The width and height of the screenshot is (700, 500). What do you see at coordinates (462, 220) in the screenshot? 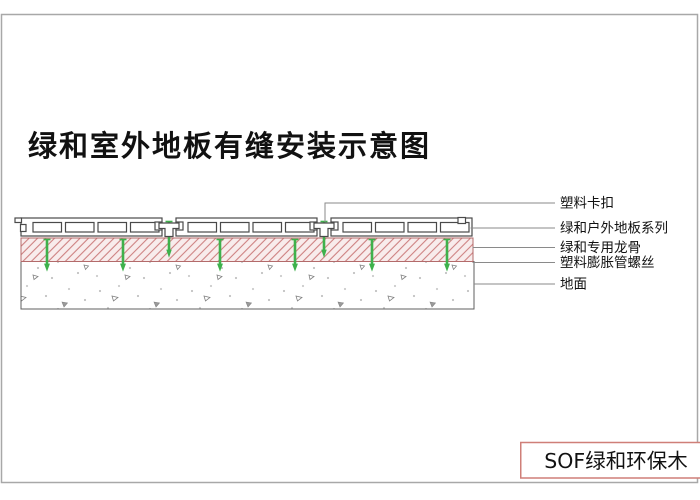
I see `board-end-step` at bounding box center [462, 220].